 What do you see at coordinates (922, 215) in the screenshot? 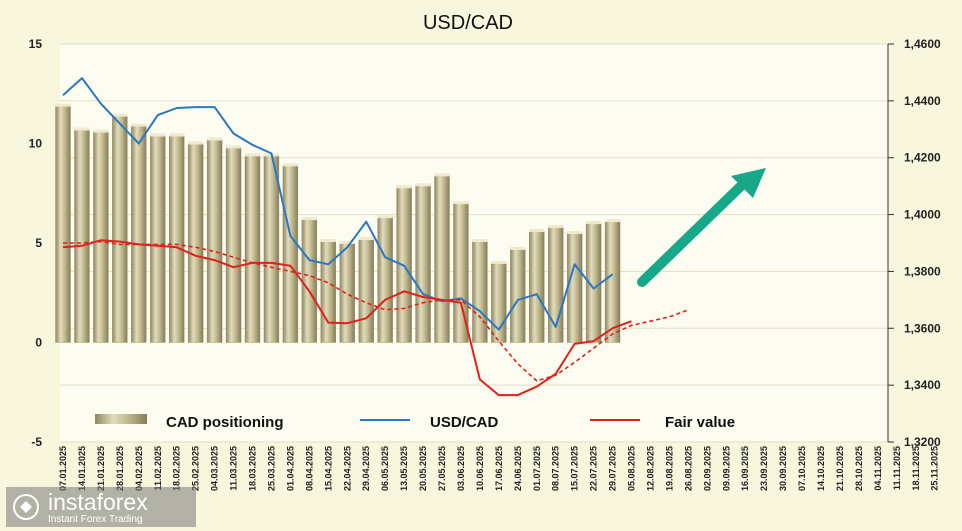
I see `right-tick-label: 1,4000` at bounding box center [922, 215].